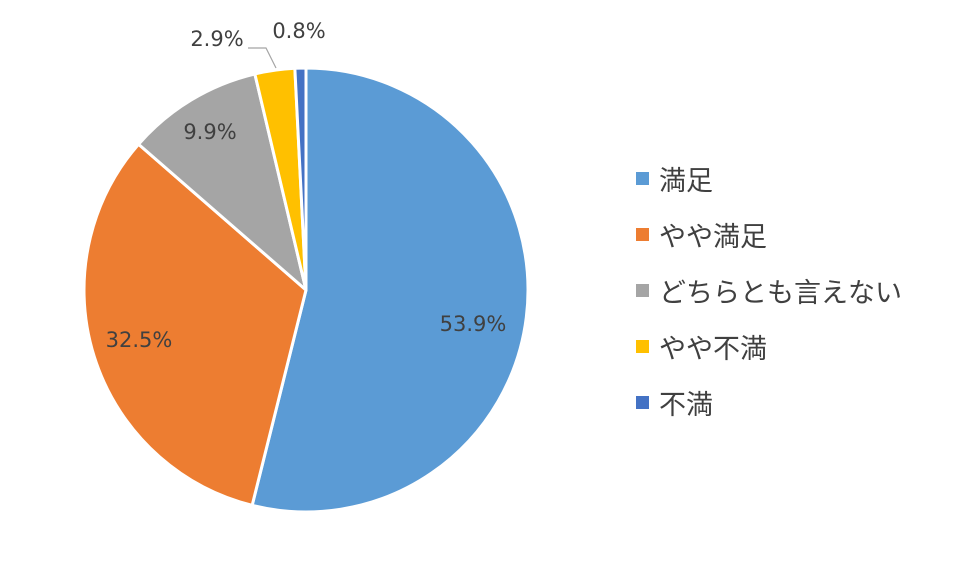  What do you see at coordinates (686, 405) in the screenshot?
I see `legend-label: 不満` at bounding box center [686, 405].